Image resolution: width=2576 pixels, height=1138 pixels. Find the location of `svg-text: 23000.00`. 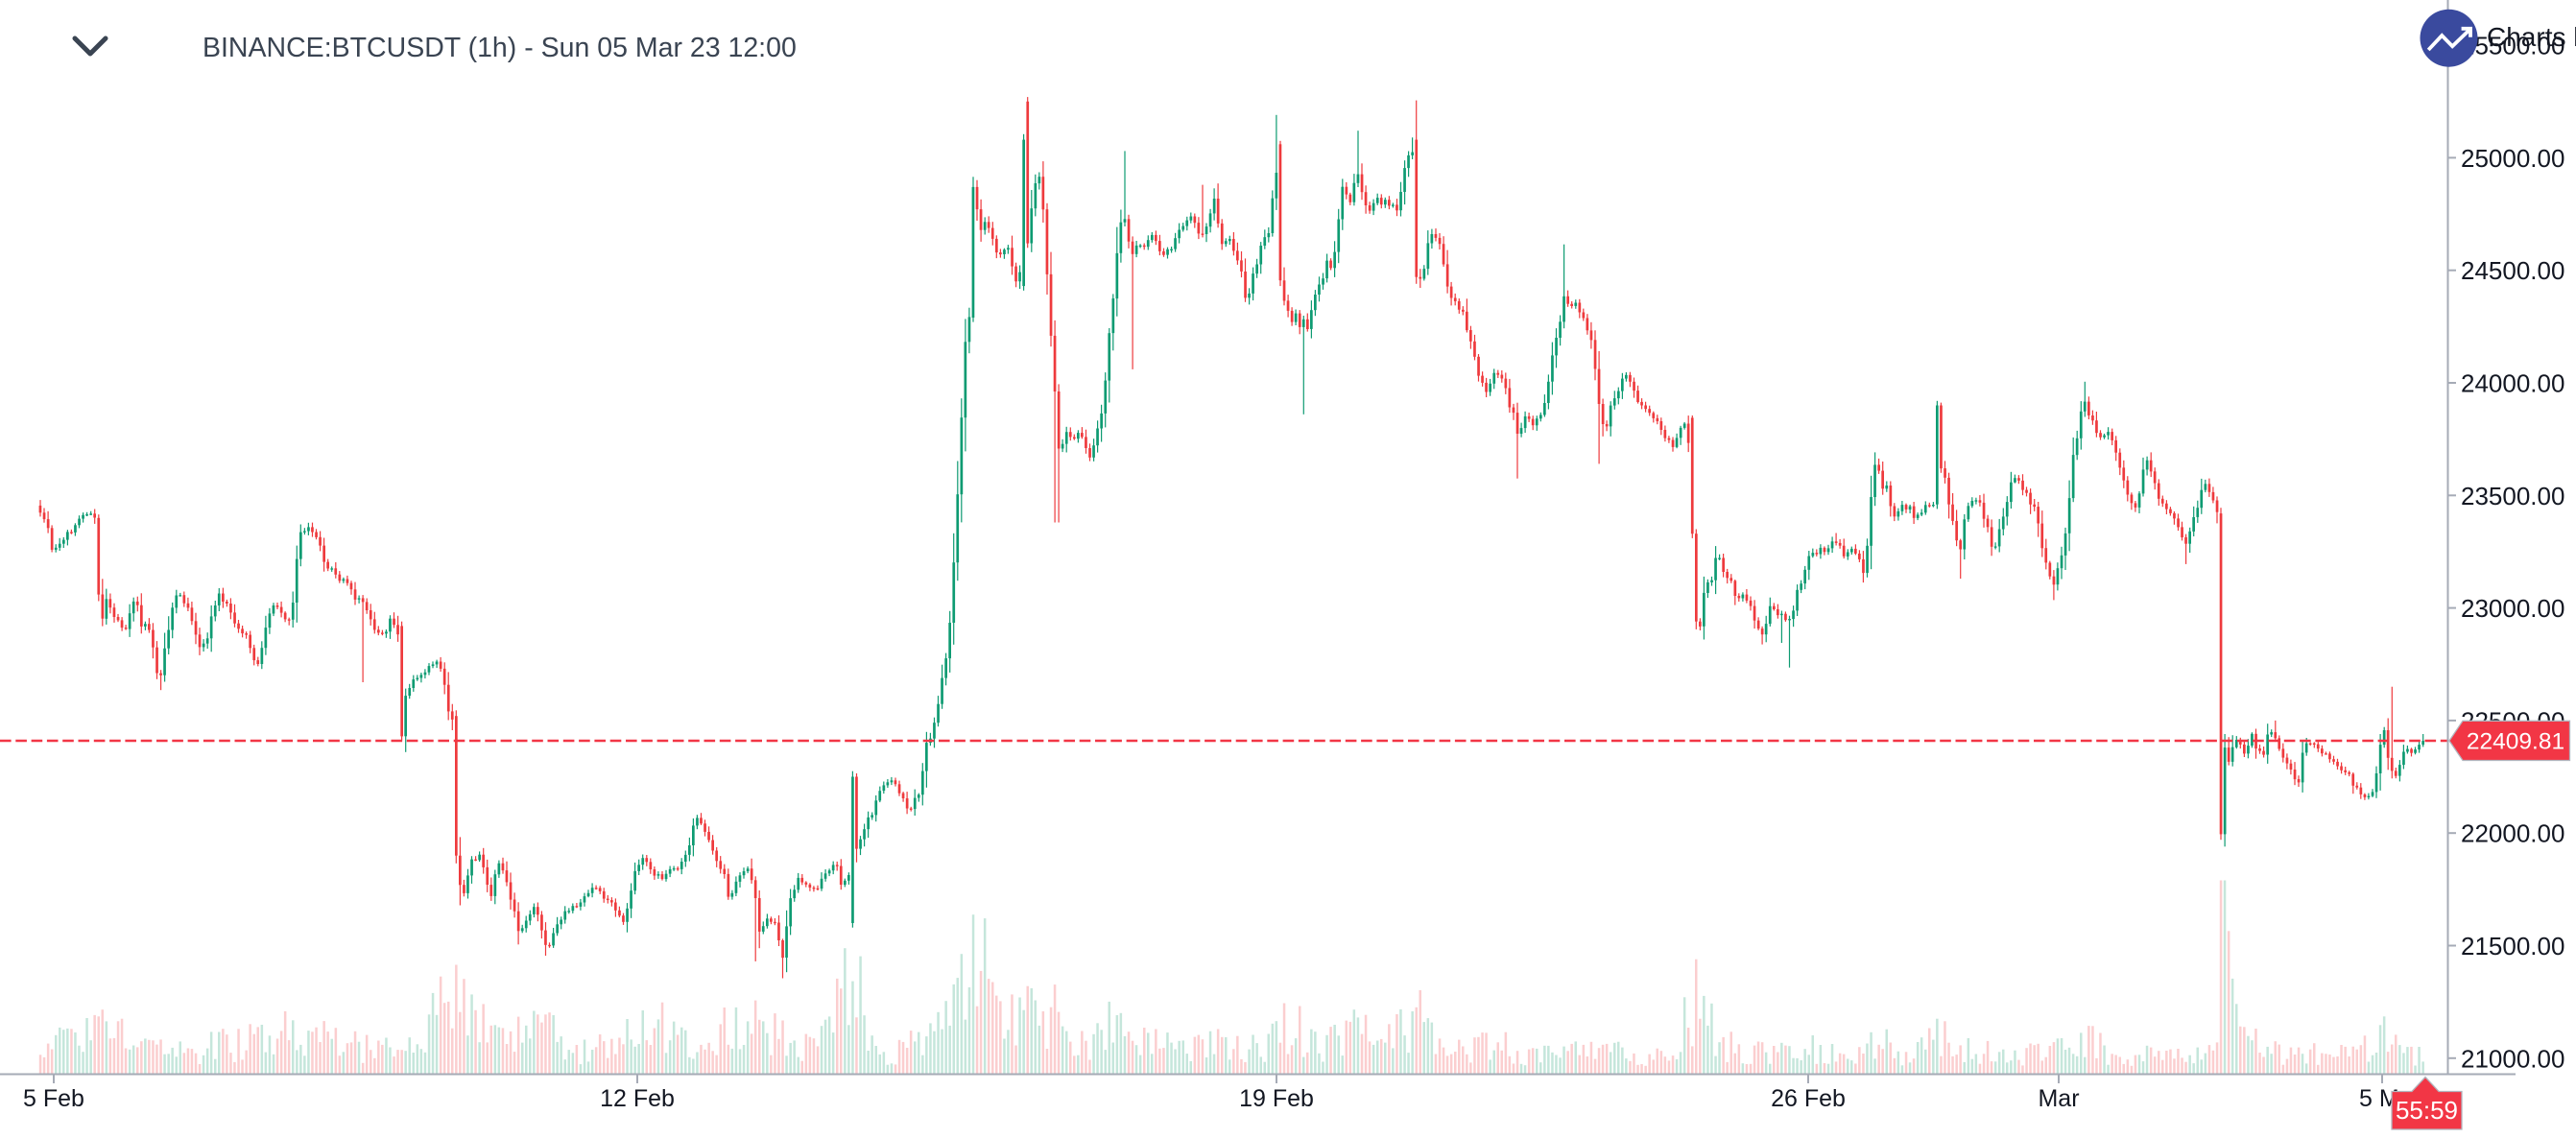

svg-text: 23000.00 is located at coordinates (2512, 608).